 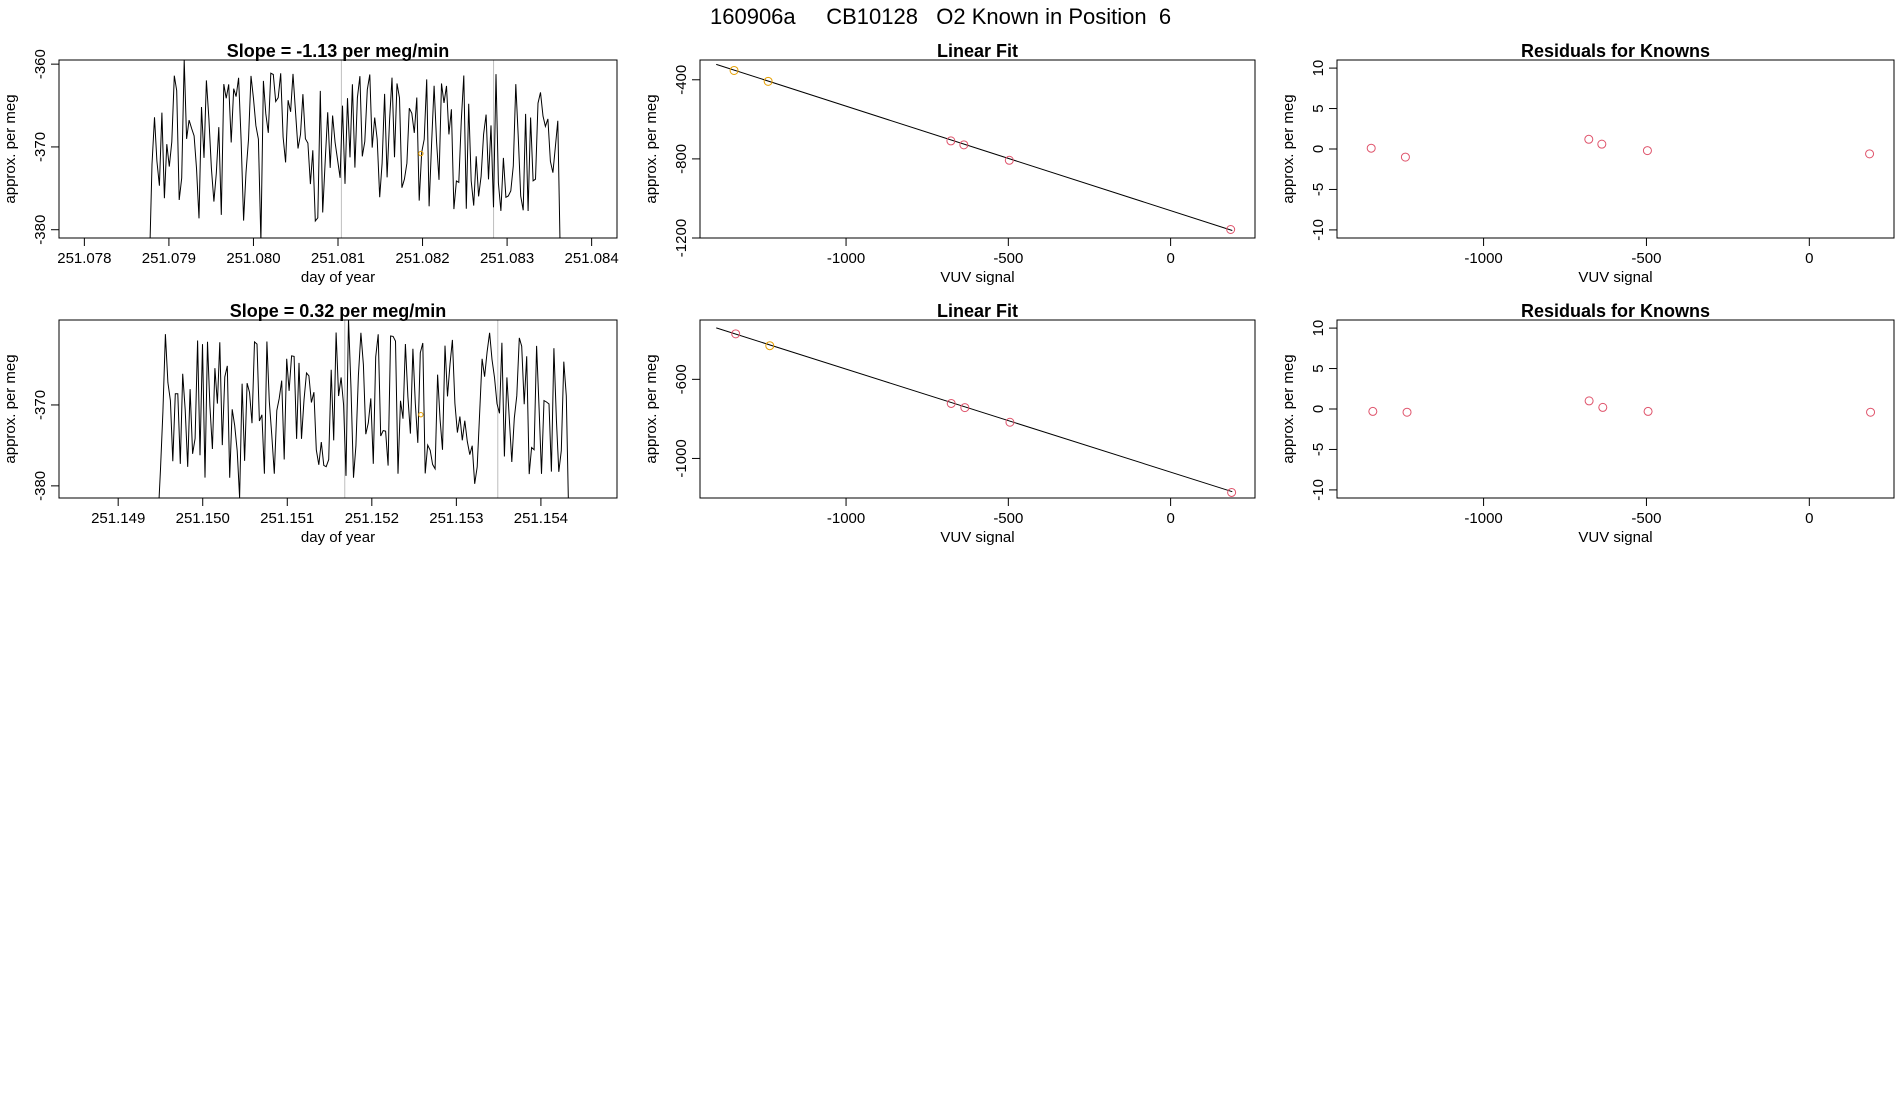 What do you see at coordinates (592, 258) in the screenshot?
I see `x-tick-label: 251.084` at bounding box center [592, 258].